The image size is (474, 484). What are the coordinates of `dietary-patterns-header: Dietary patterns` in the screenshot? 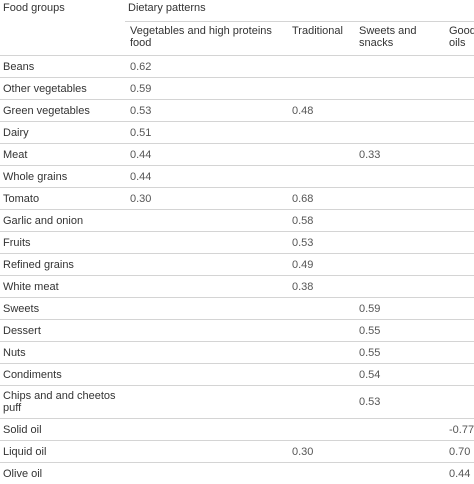 It's located at (299, 11).